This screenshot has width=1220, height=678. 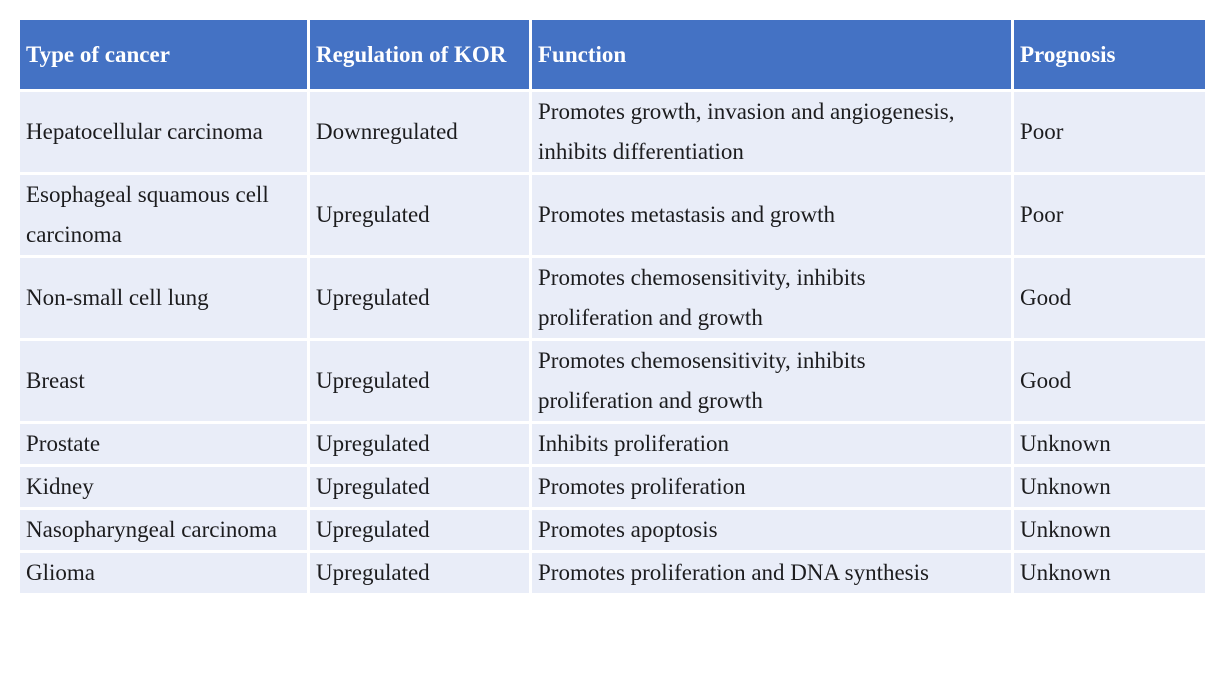 What do you see at coordinates (771, 444) in the screenshot?
I see `cell-function: Inhibits proliferation` at bounding box center [771, 444].